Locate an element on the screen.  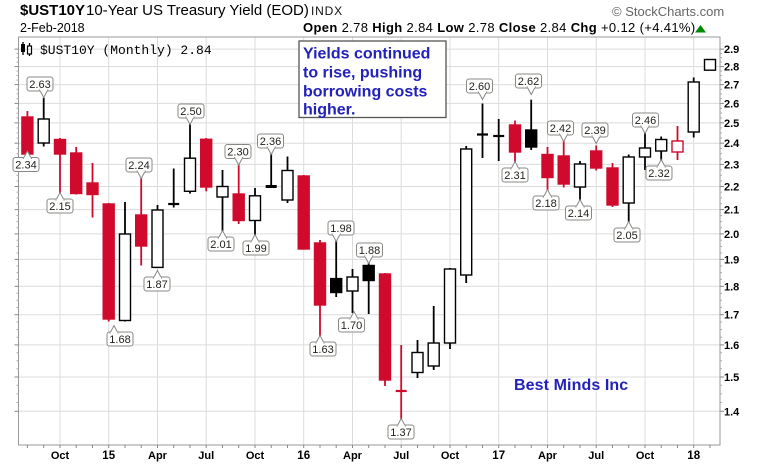
svg-text: higher. is located at coordinates (329, 110).